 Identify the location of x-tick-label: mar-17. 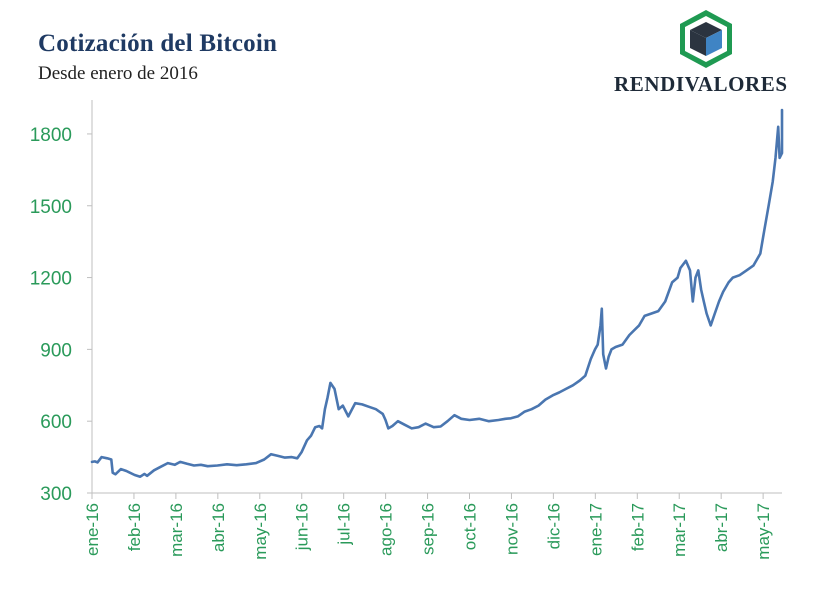
(679, 530).